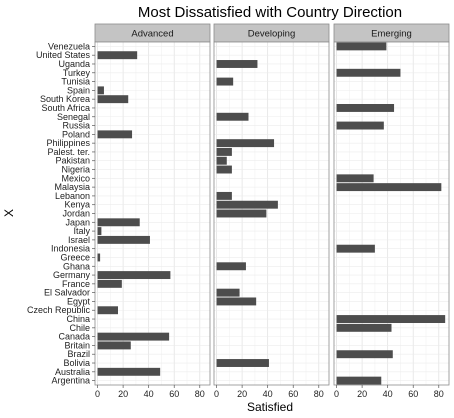 Image resolution: width=454 pixels, height=418 pixels. Describe the element at coordinates (75, 170) in the screenshot. I see `y-tick-label-nigeria: Nigeria` at that location.